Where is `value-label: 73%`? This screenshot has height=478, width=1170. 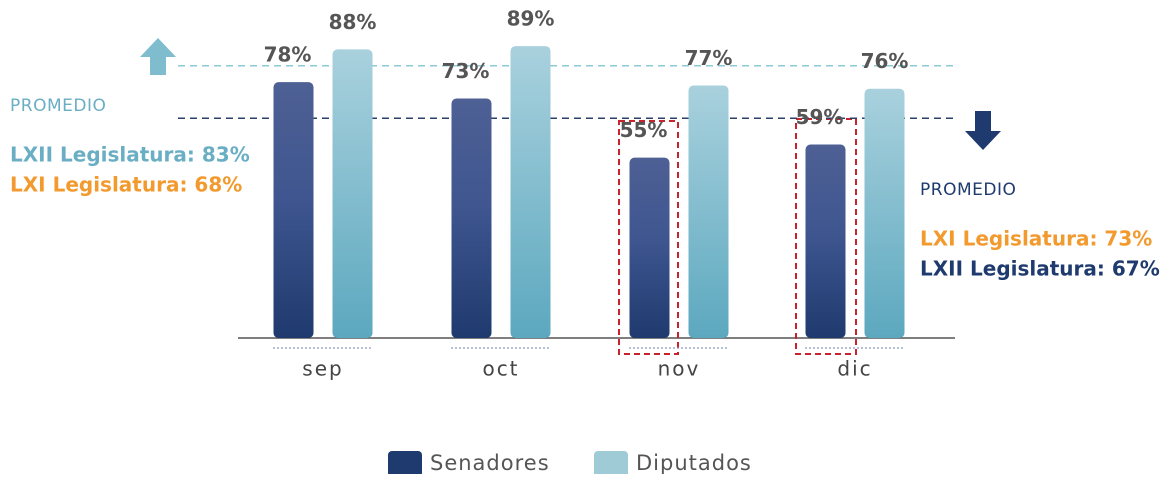
value-label: 73% is located at coordinates (466, 71).